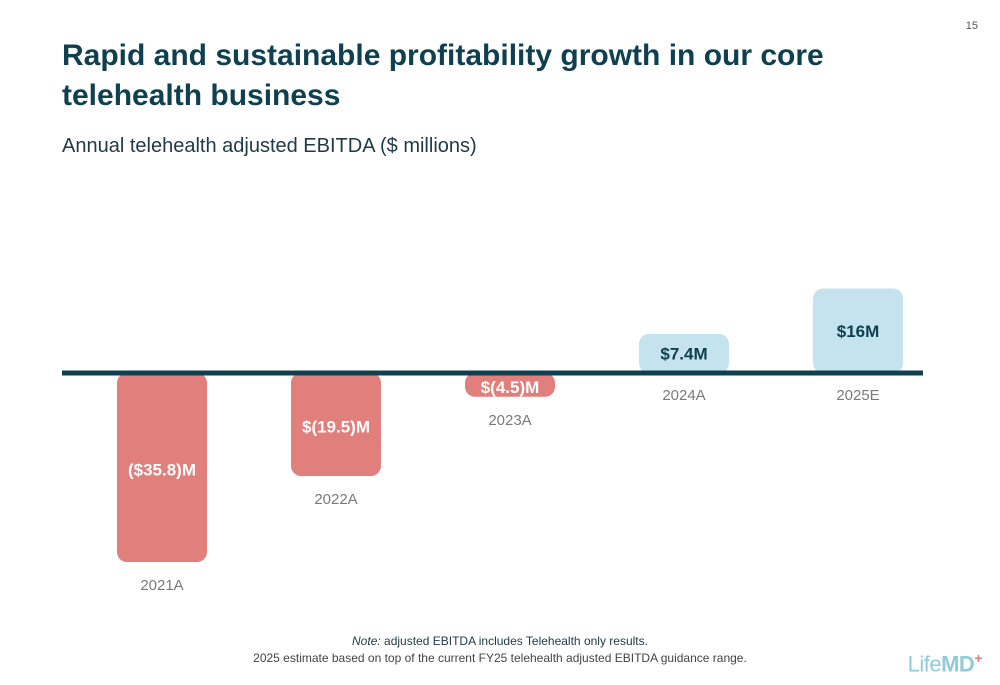  I want to click on tick-label-2021A: 2021A, so click(161, 585).